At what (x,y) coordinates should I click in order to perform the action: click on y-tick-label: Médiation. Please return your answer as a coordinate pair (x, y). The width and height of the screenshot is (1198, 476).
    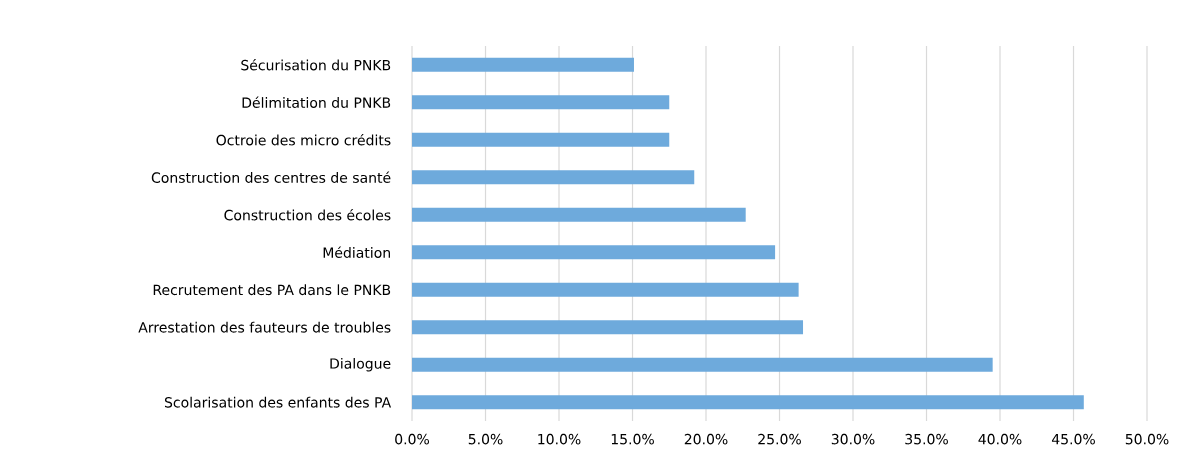
    Looking at the image, I should click on (356, 252).